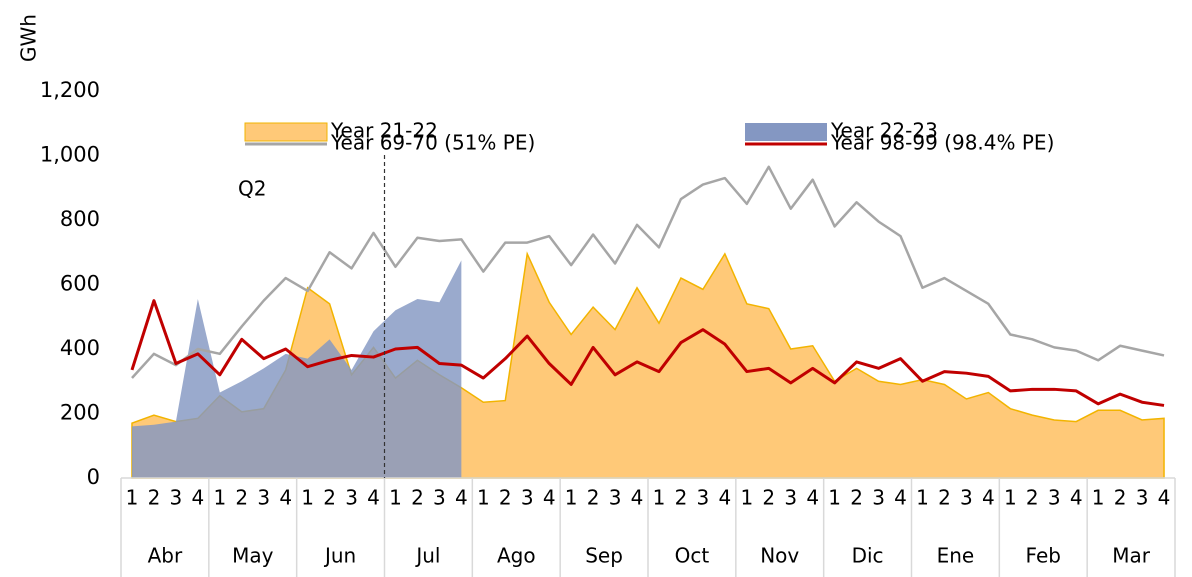 The image size is (1192, 577). What do you see at coordinates (516, 556) in the screenshot?
I see `month-label: Ago` at bounding box center [516, 556].